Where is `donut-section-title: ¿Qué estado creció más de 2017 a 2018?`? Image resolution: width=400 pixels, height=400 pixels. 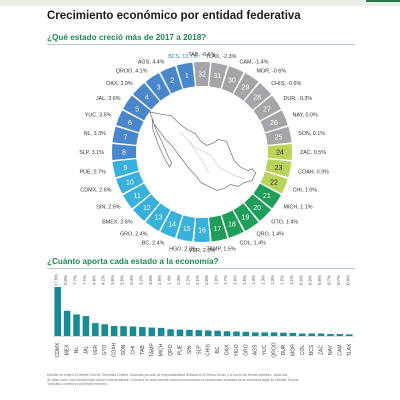
donut-section-title: ¿Qué estado creció más de 2017 a 2018? is located at coordinates (127, 37).